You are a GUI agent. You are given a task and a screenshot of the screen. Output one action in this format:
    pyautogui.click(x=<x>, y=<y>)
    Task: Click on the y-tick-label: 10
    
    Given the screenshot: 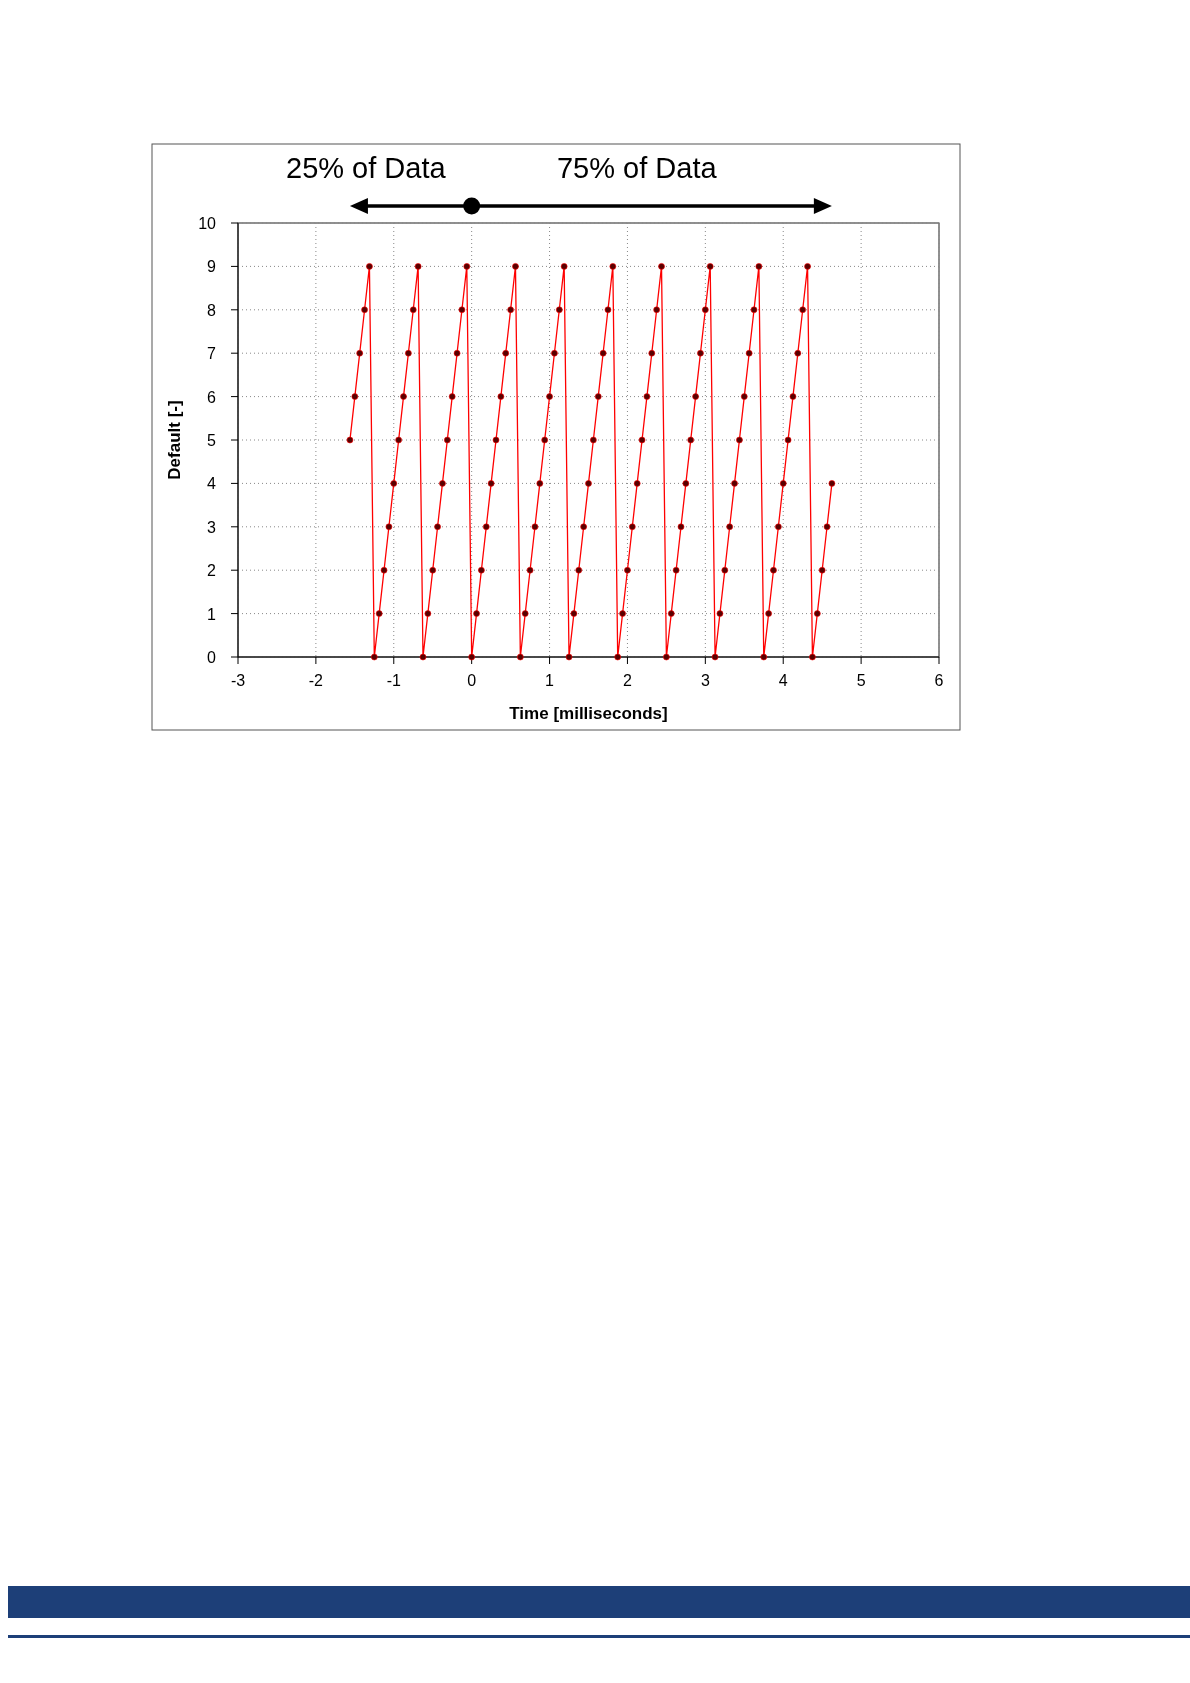 What is the action you would take?
    pyautogui.click(x=207, y=223)
    